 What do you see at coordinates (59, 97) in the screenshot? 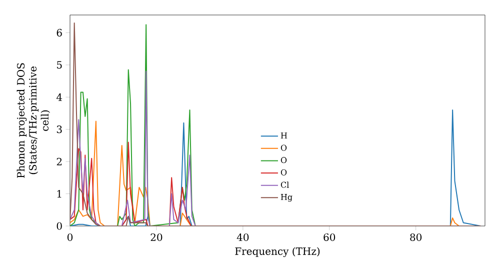
I see `y-tick-label: 4` at bounding box center [59, 97].